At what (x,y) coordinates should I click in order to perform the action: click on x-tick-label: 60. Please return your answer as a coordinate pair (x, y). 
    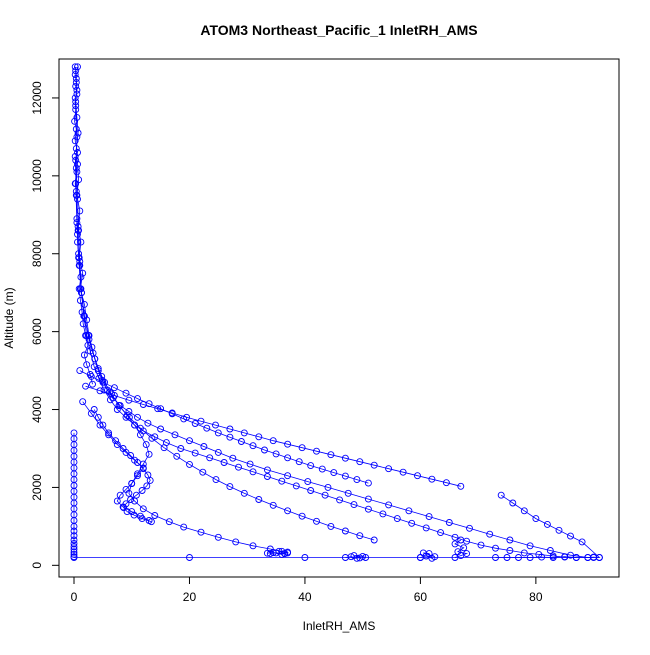
    Looking at the image, I should click on (421, 597).